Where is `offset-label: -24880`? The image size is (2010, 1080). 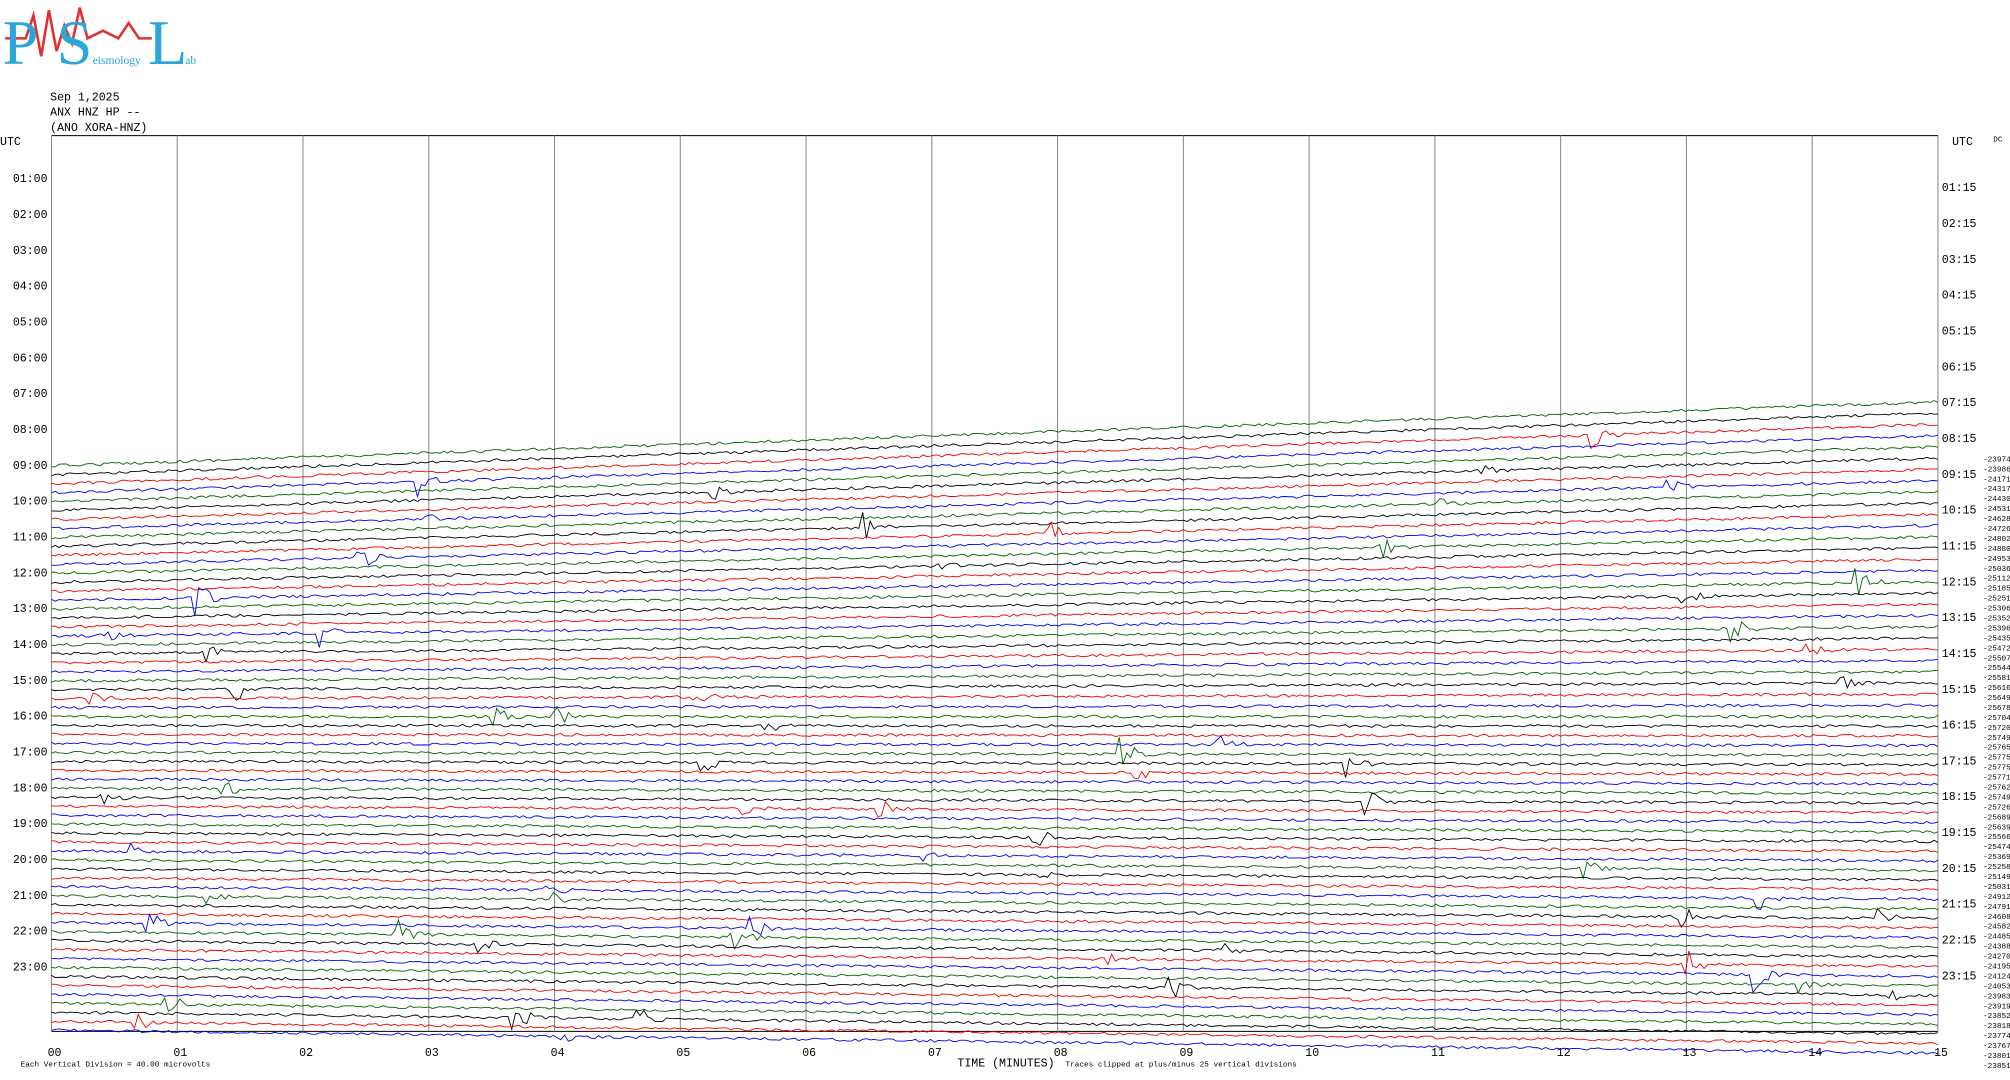
offset-label: -24880 is located at coordinates (1996, 550).